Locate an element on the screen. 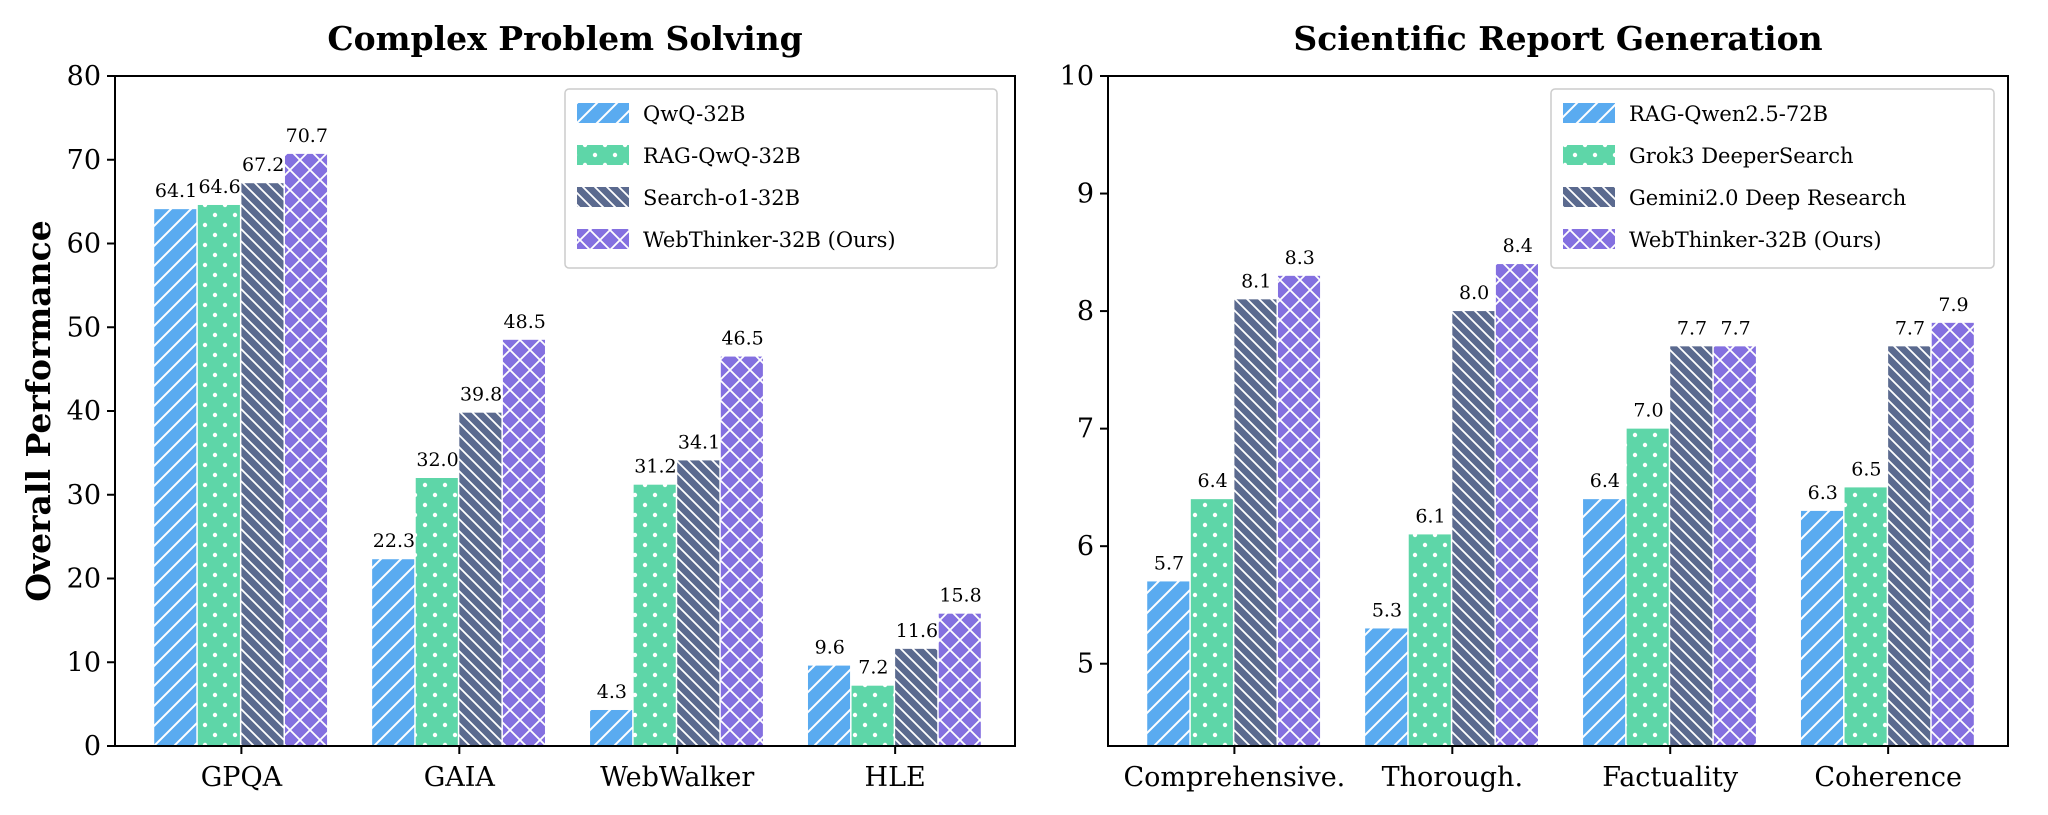 This screenshot has width=2048, height=815. bar-value-label: 32.0 is located at coordinates (437, 460).